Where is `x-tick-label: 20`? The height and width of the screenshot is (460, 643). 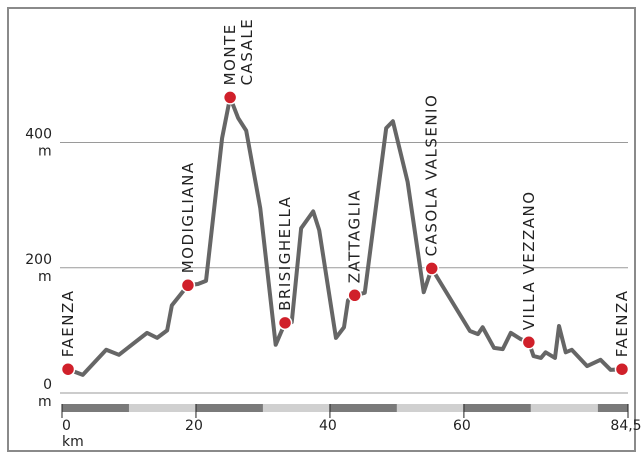 x-tick-label: 20 is located at coordinates (194, 426).